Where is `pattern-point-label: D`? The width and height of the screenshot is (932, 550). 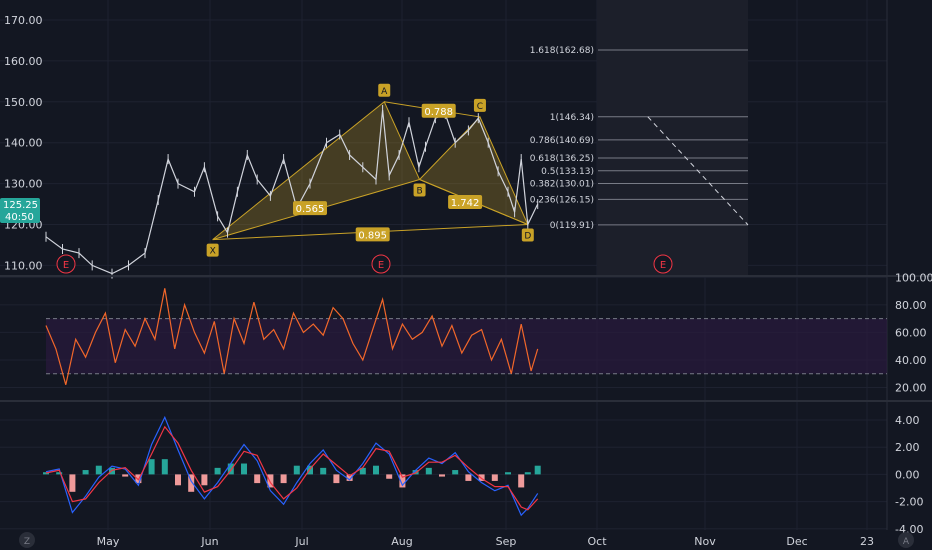
pattern-point-label: D is located at coordinates (527, 237).